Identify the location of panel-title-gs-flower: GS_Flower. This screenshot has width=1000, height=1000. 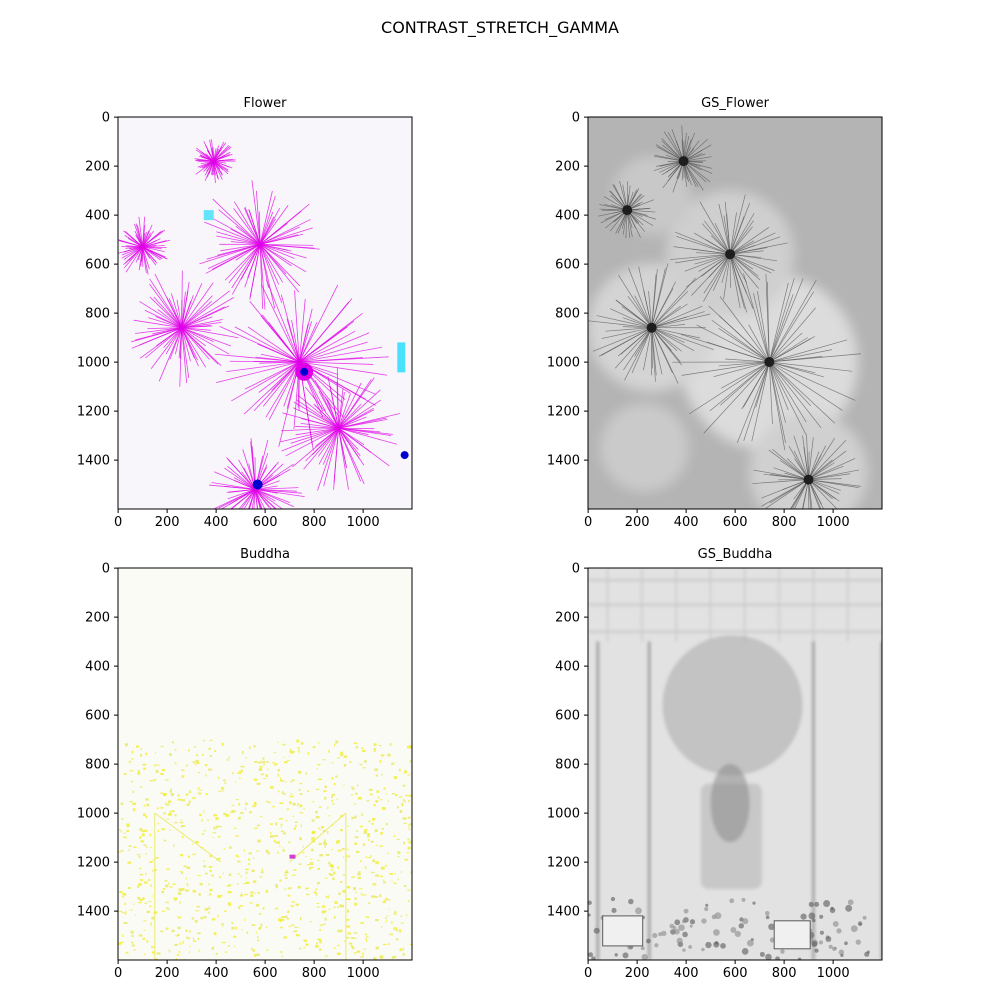
(735, 103).